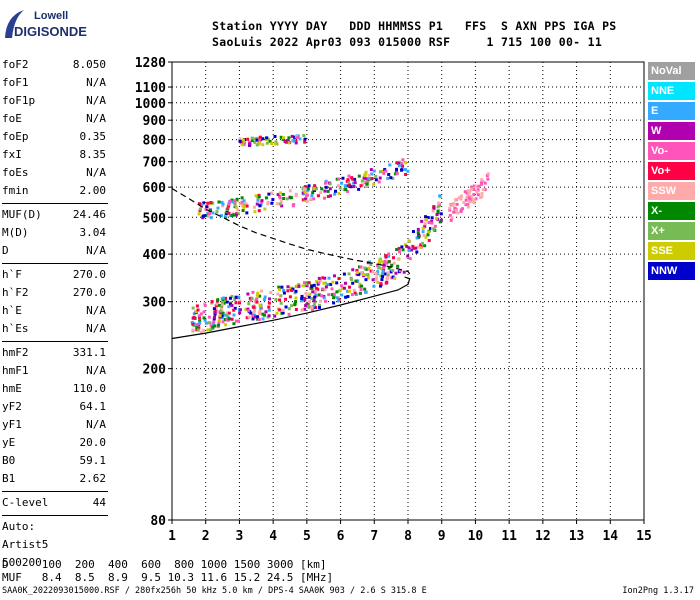 The height and width of the screenshot is (600, 700). What do you see at coordinates (12, 118) in the screenshot?
I see `param-name: foE` at bounding box center [12, 118].